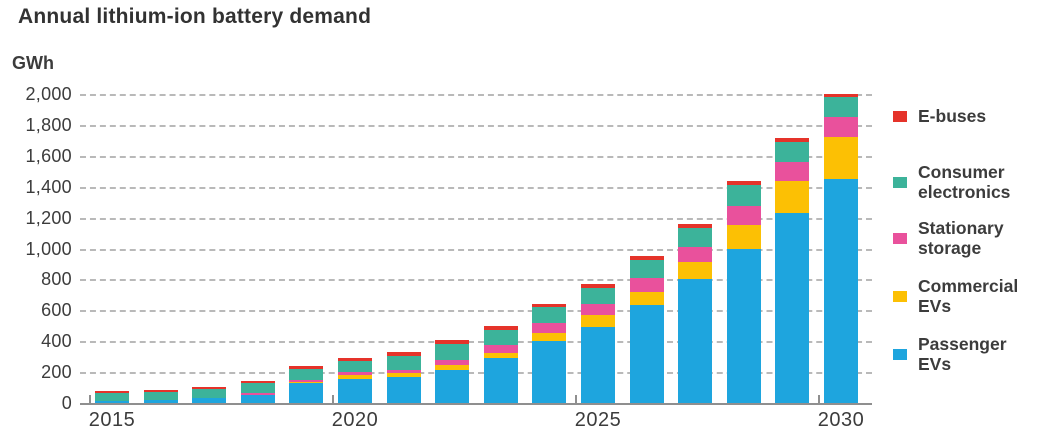 Image resolution: width=1049 pixels, height=440 pixels. Describe the element at coordinates (961, 238) in the screenshot. I see `legend-label: Stationary storage` at that location.